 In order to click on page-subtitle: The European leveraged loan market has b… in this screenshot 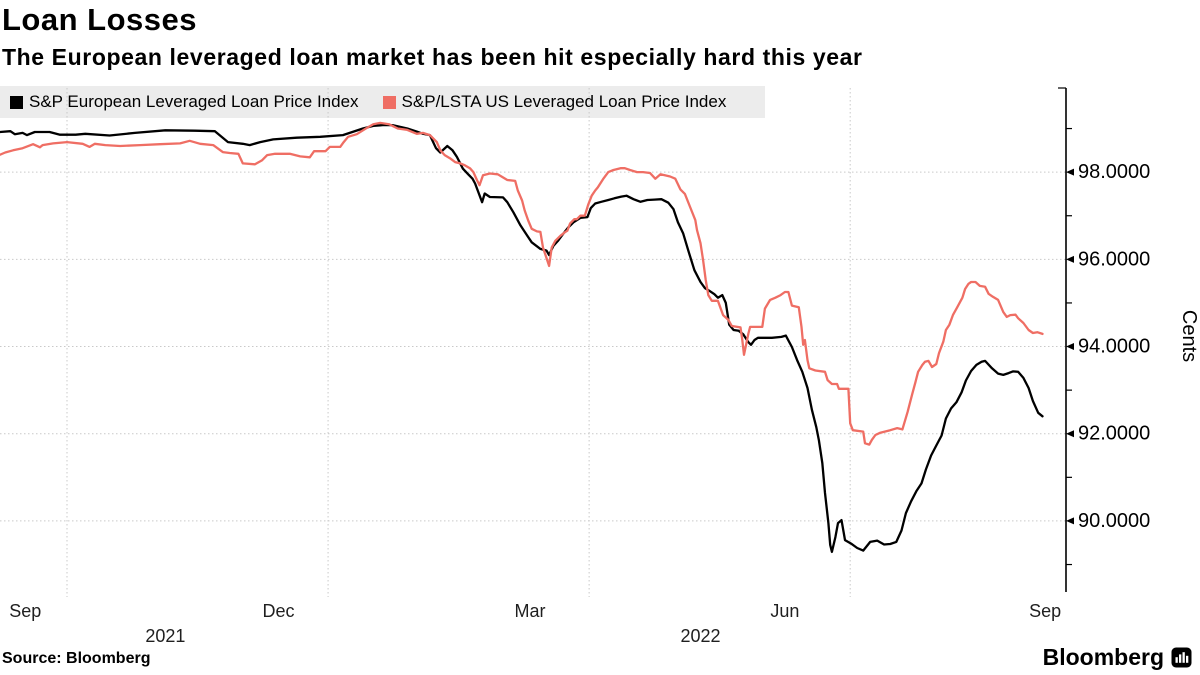, I will do `click(432, 57)`.